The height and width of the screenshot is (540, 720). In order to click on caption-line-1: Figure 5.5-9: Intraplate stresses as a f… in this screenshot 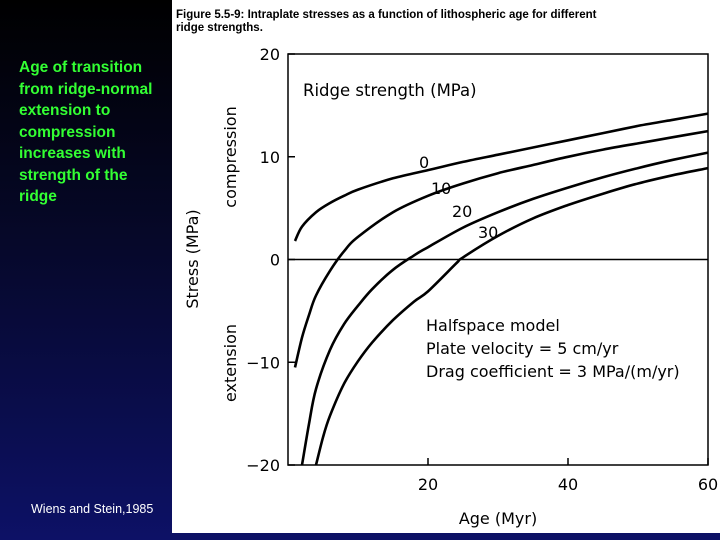, I will do `click(386, 15)`.